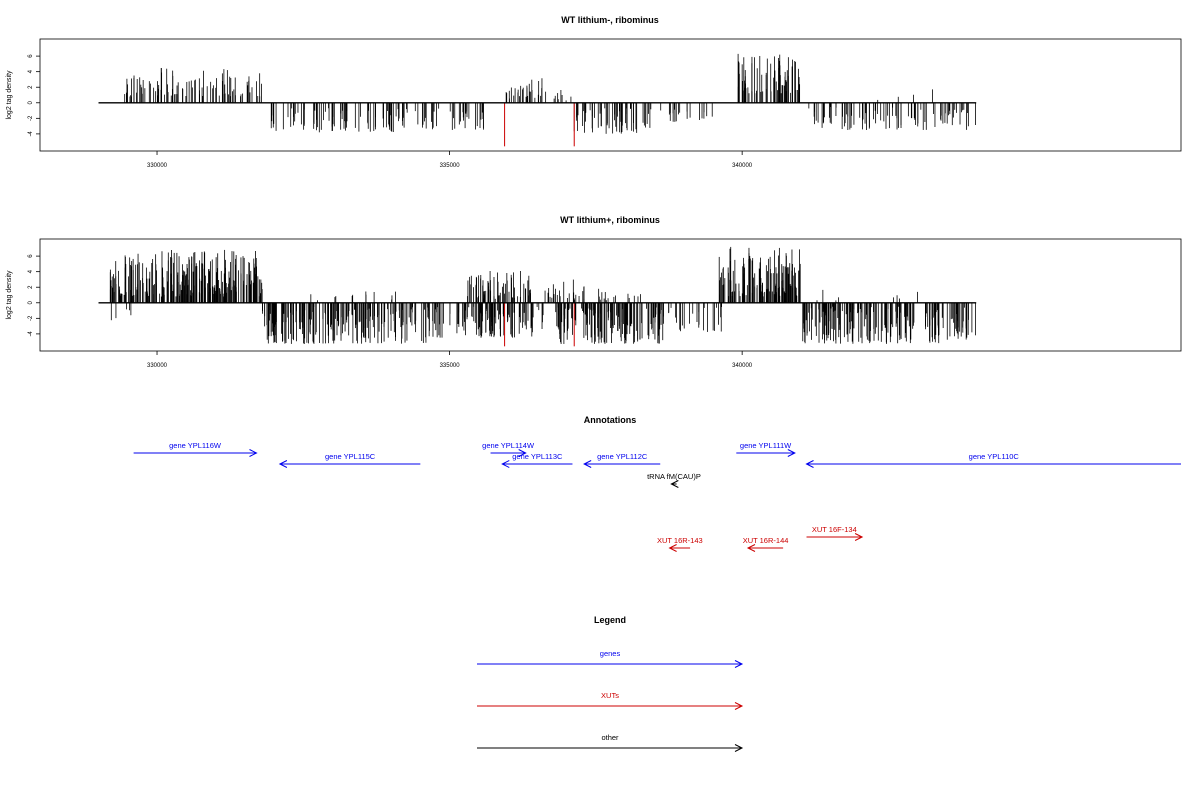 The width and height of the screenshot is (1200, 800). What do you see at coordinates (610, 620) in the screenshot?
I see `legend-title: Legend` at bounding box center [610, 620].